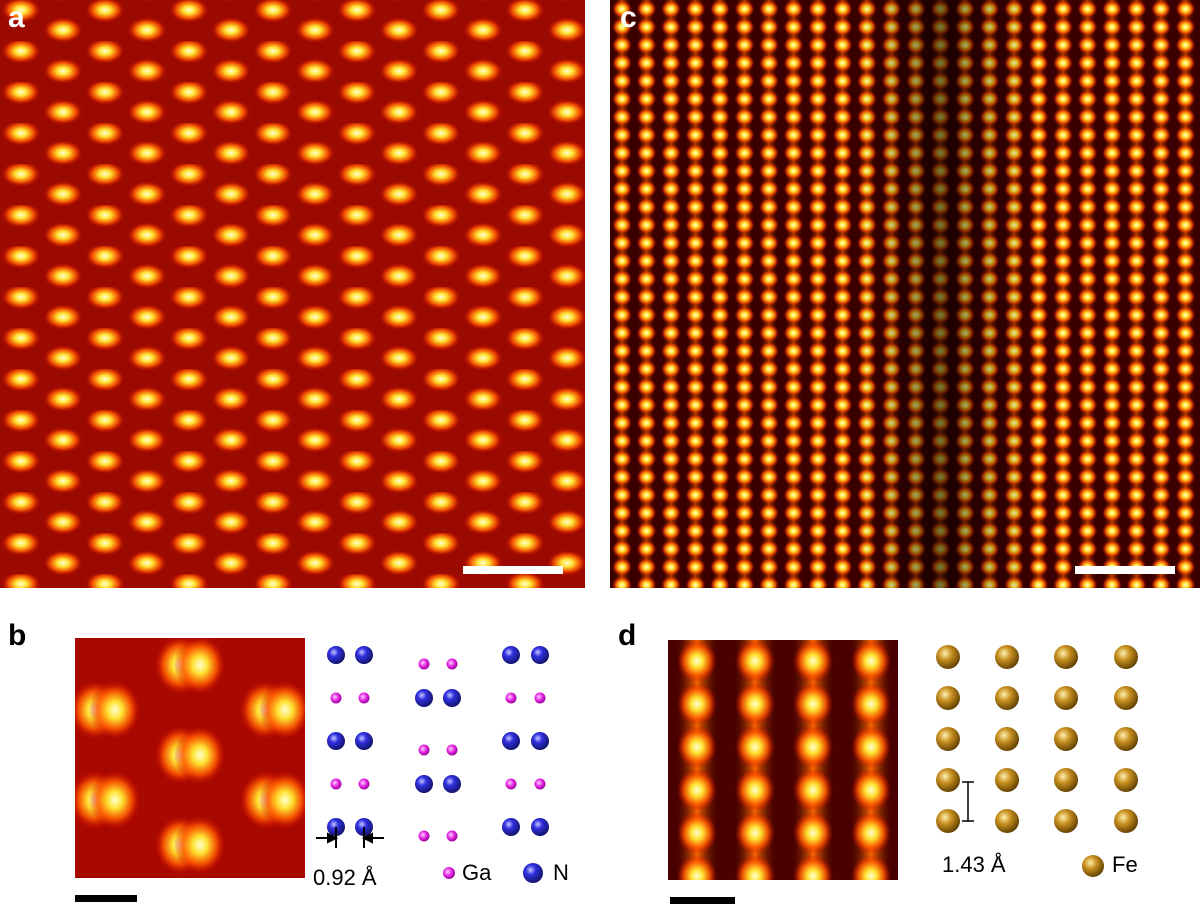 The image size is (1200, 906). What do you see at coordinates (561, 872) in the screenshot?
I see `legend-label: N` at bounding box center [561, 872].